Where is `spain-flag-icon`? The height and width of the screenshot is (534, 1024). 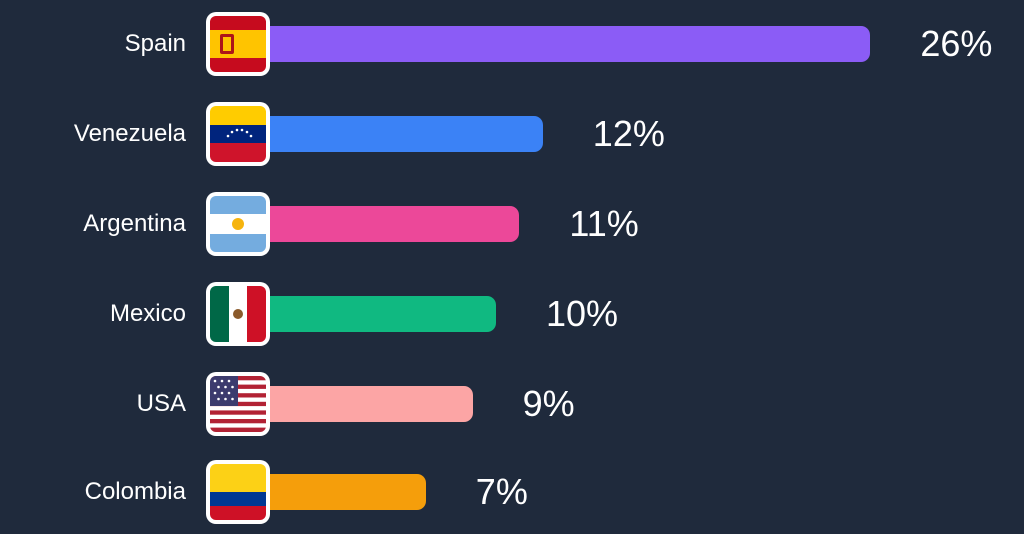
spain-flag-icon is located at coordinates (238, 44).